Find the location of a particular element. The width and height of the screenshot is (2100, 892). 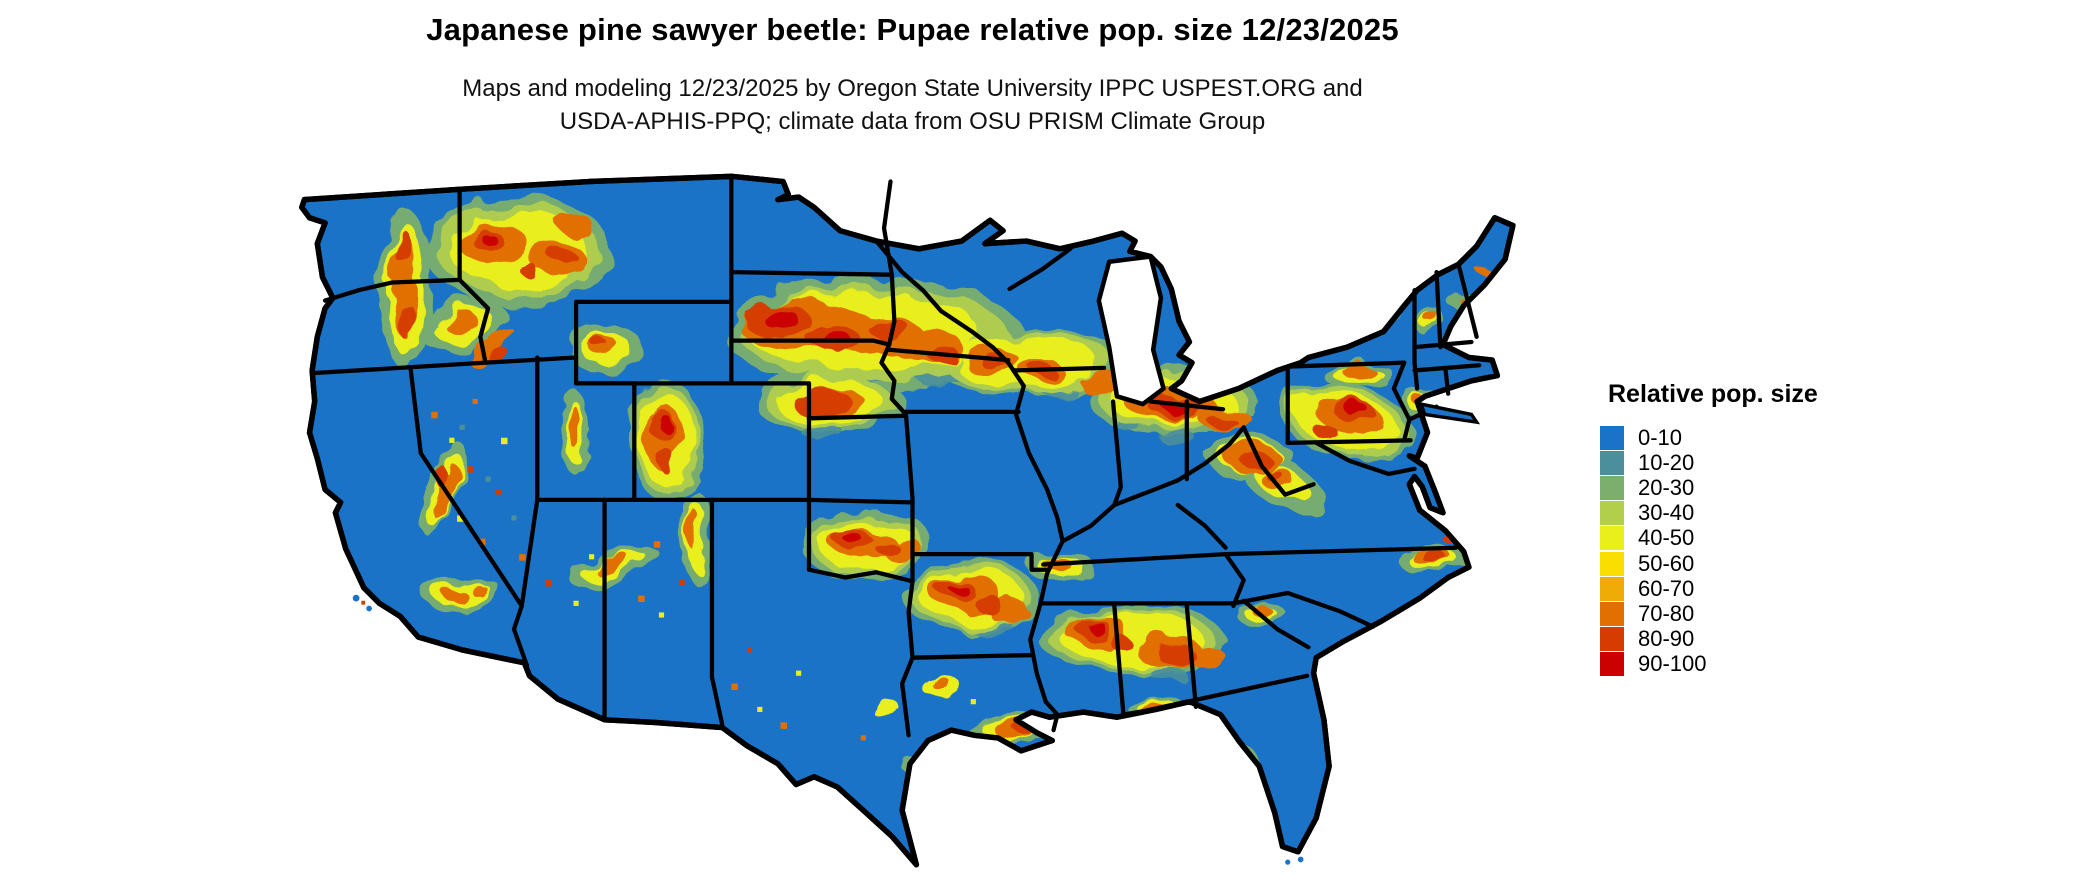

legend-label: 0-10 is located at coordinates (1660, 437).